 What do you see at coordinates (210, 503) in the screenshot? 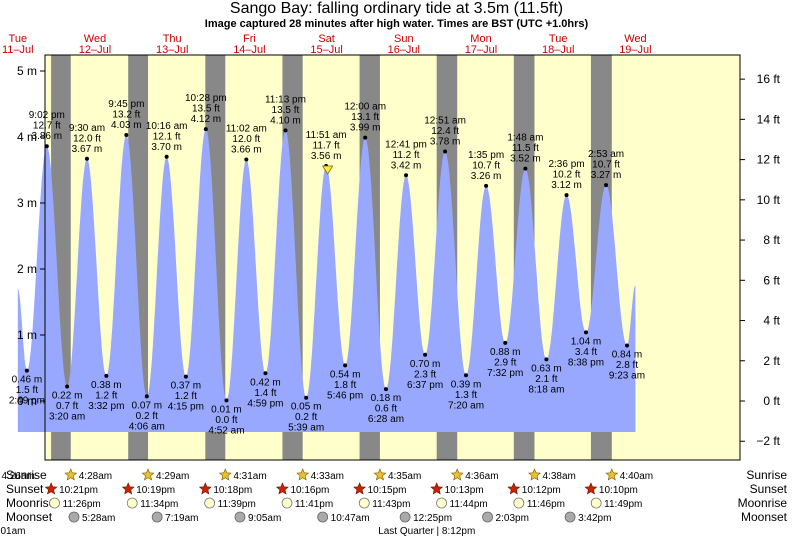
I see `moonrise-icon` at bounding box center [210, 503].